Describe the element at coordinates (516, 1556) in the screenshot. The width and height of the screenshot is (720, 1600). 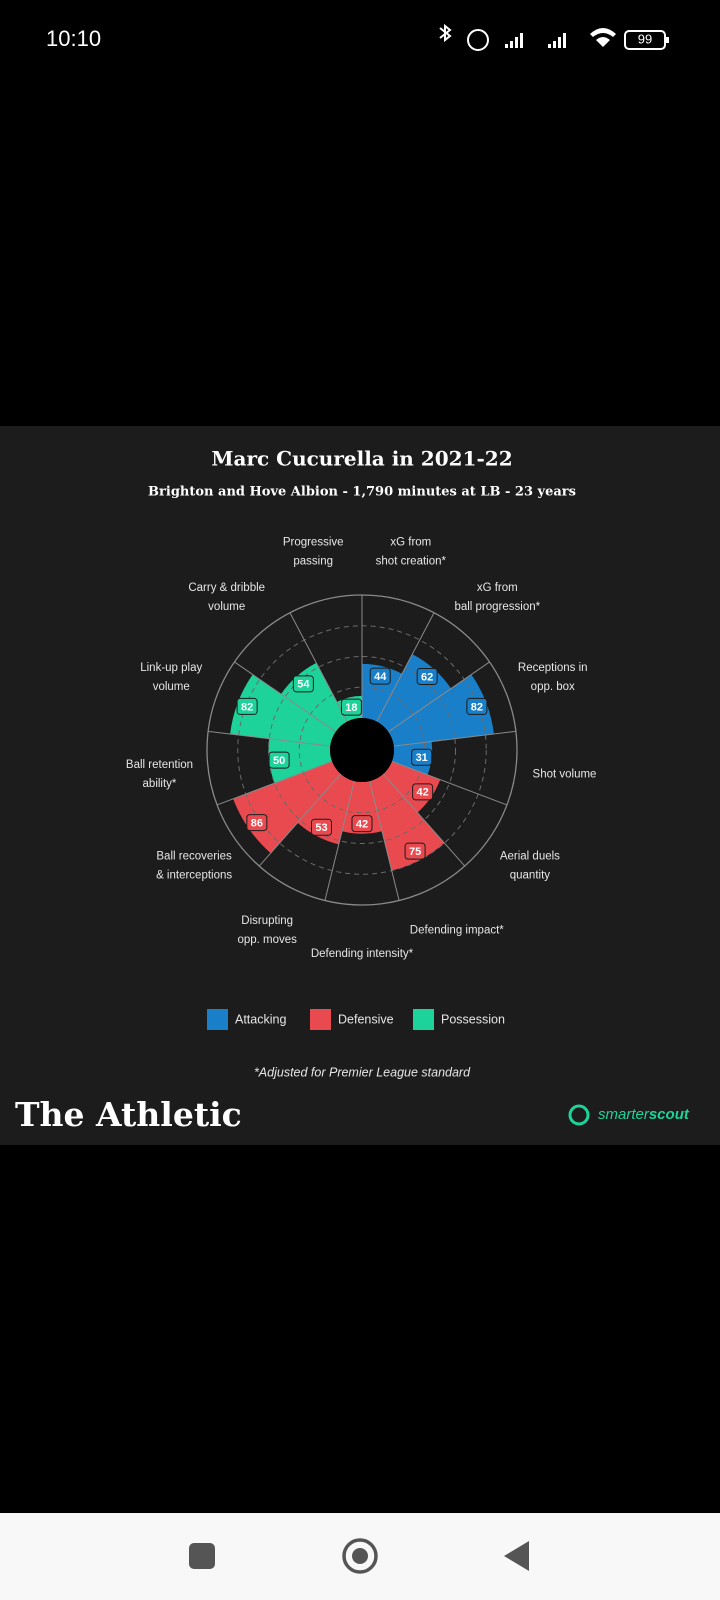
I see `nav-back` at that location.